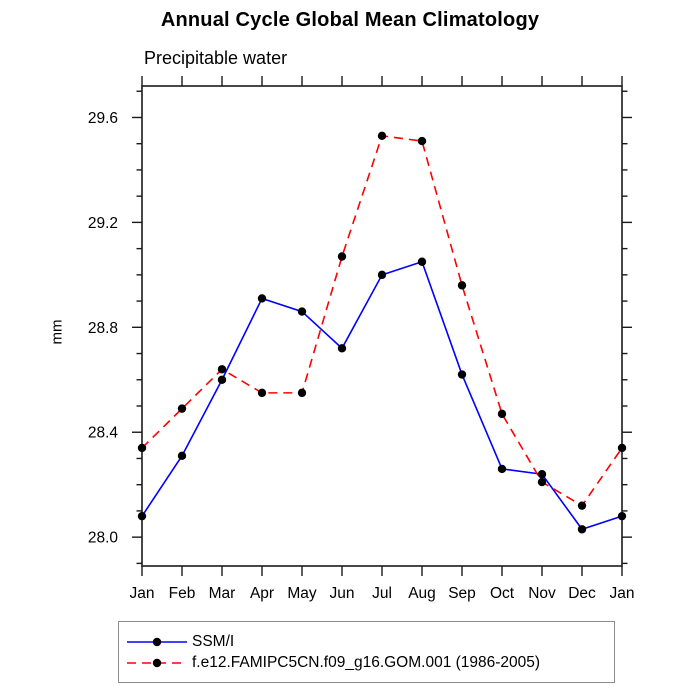  What do you see at coordinates (103, 223) in the screenshot?
I see `y-tick-label: 29.2` at bounding box center [103, 223].